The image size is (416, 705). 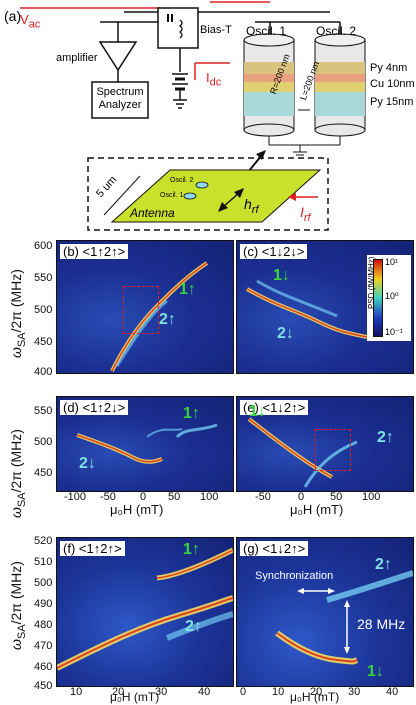 I want to click on ytick: 600, so click(x=43, y=246).